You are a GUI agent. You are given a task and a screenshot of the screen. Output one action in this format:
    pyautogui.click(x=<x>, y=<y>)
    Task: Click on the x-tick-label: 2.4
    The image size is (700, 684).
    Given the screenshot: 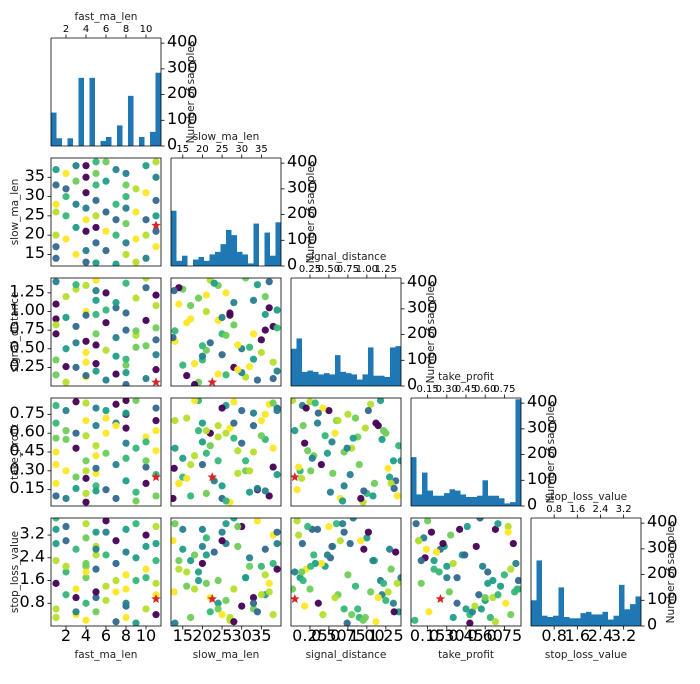 What is the action you would take?
    pyautogui.click(x=600, y=635)
    